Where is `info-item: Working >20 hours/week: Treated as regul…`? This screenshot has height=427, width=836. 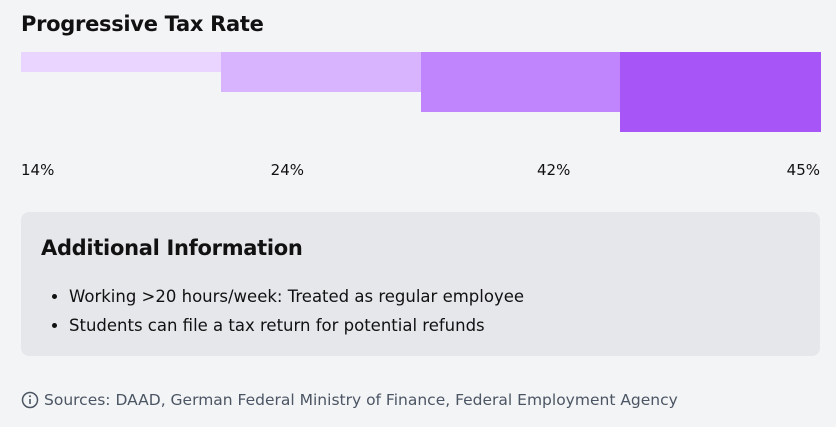
info-item: Working >20 hours/week: Treated as regul… is located at coordinates (296, 296).